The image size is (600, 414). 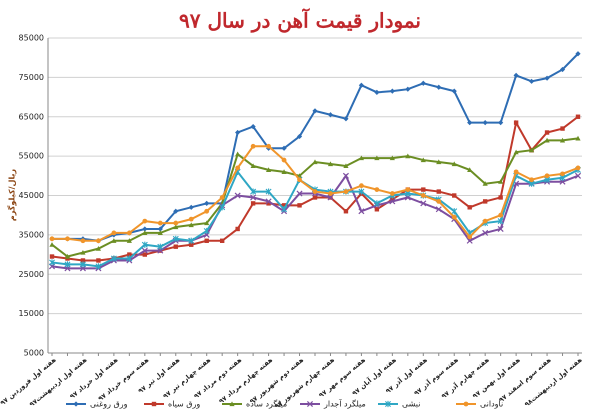 What do you see at coordinates (34, 353) in the screenshot?
I see `y-tick-label: 5000` at bounding box center [34, 353].